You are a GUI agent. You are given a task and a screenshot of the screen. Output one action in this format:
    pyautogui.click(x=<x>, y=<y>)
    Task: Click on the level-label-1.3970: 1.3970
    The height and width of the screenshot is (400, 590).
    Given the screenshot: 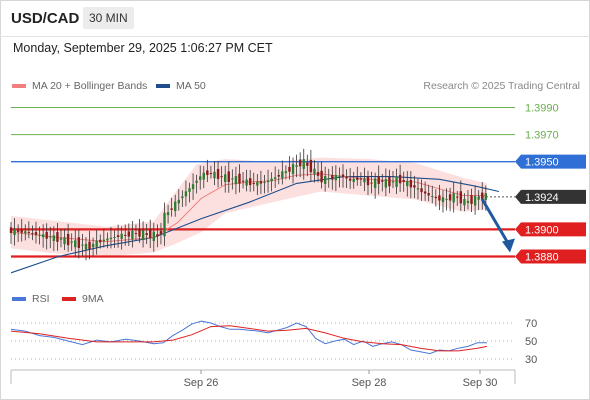 What is the action you would take?
    pyautogui.click(x=542, y=136)
    